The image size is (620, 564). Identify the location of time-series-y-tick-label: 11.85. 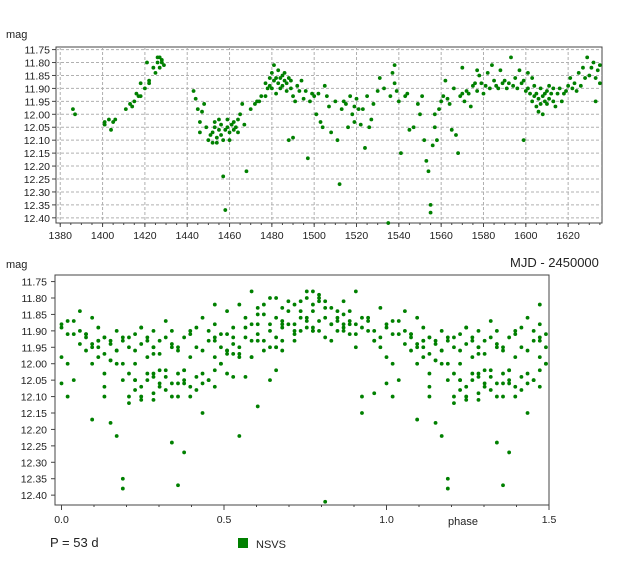
(38, 76).